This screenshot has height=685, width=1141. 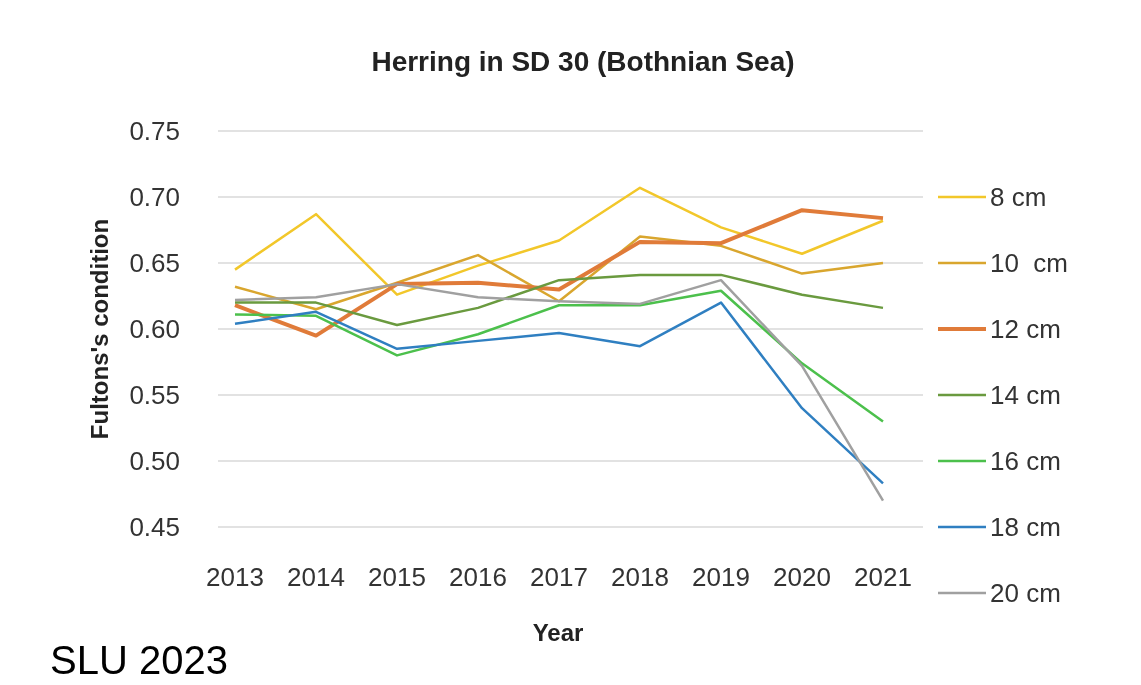 I want to click on x-tick-label: 2015, so click(x=397, y=577).